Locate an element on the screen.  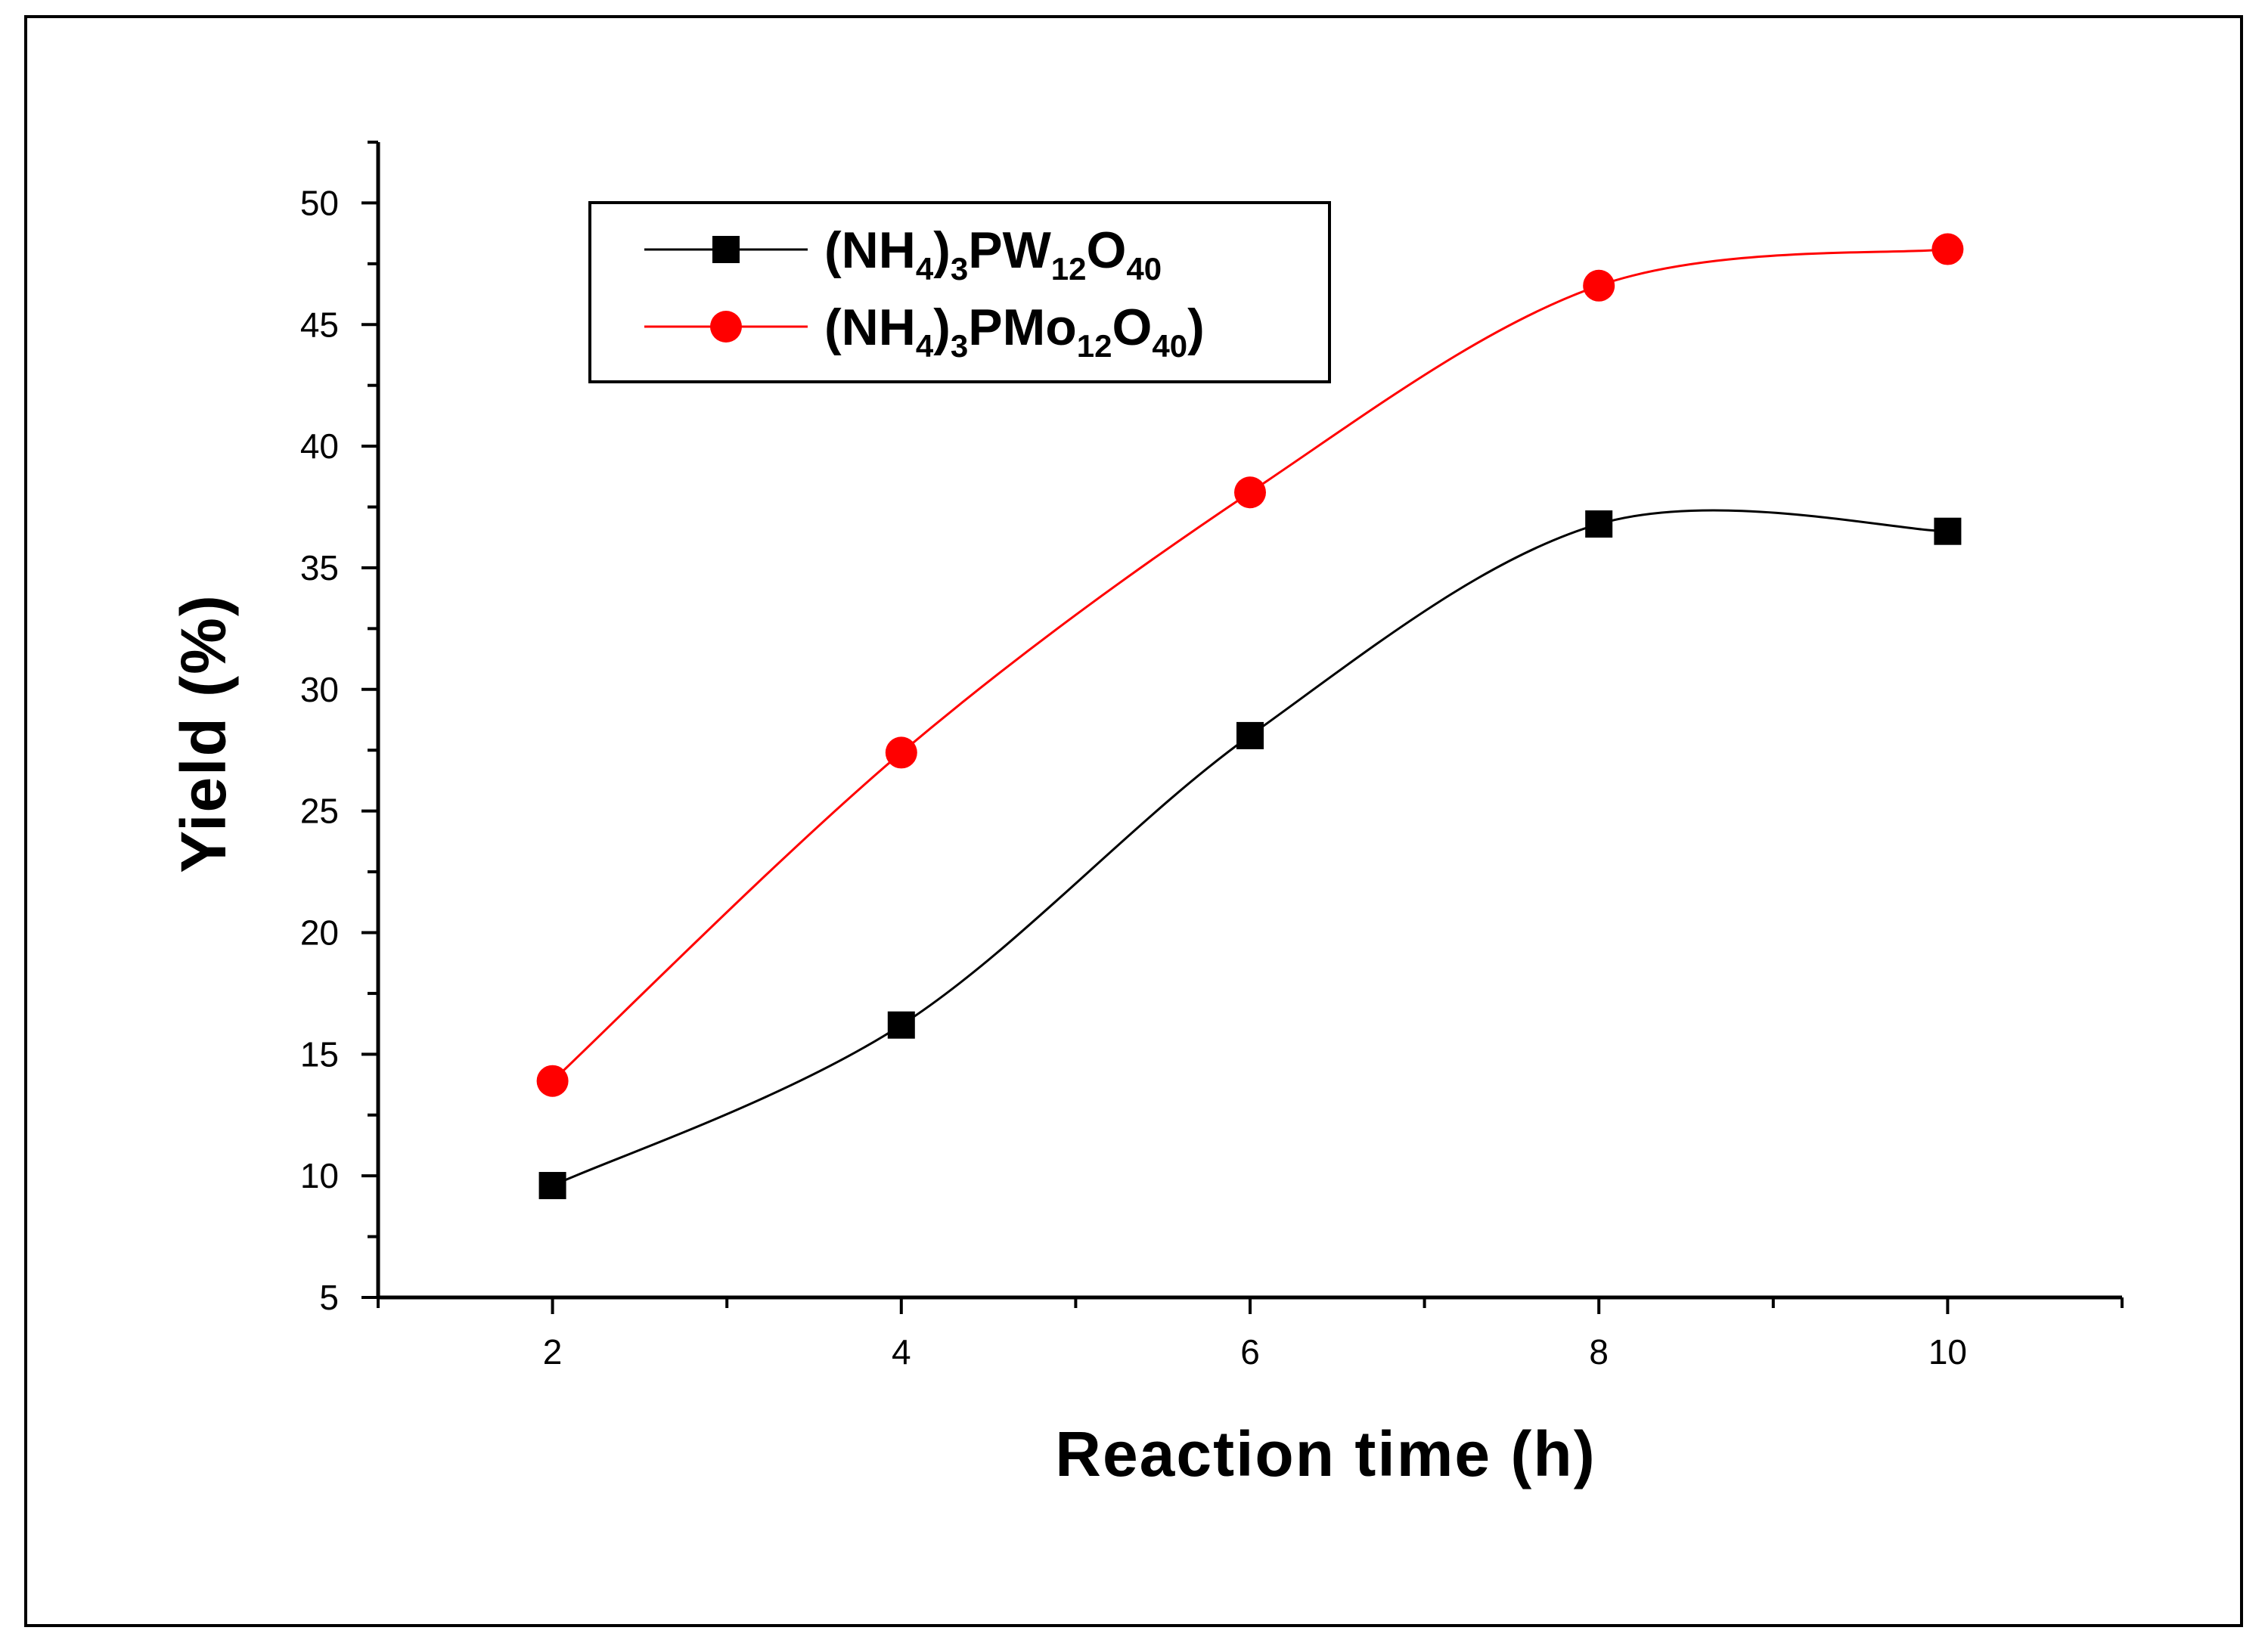
y-tick-label: 30 is located at coordinates (319, 689).